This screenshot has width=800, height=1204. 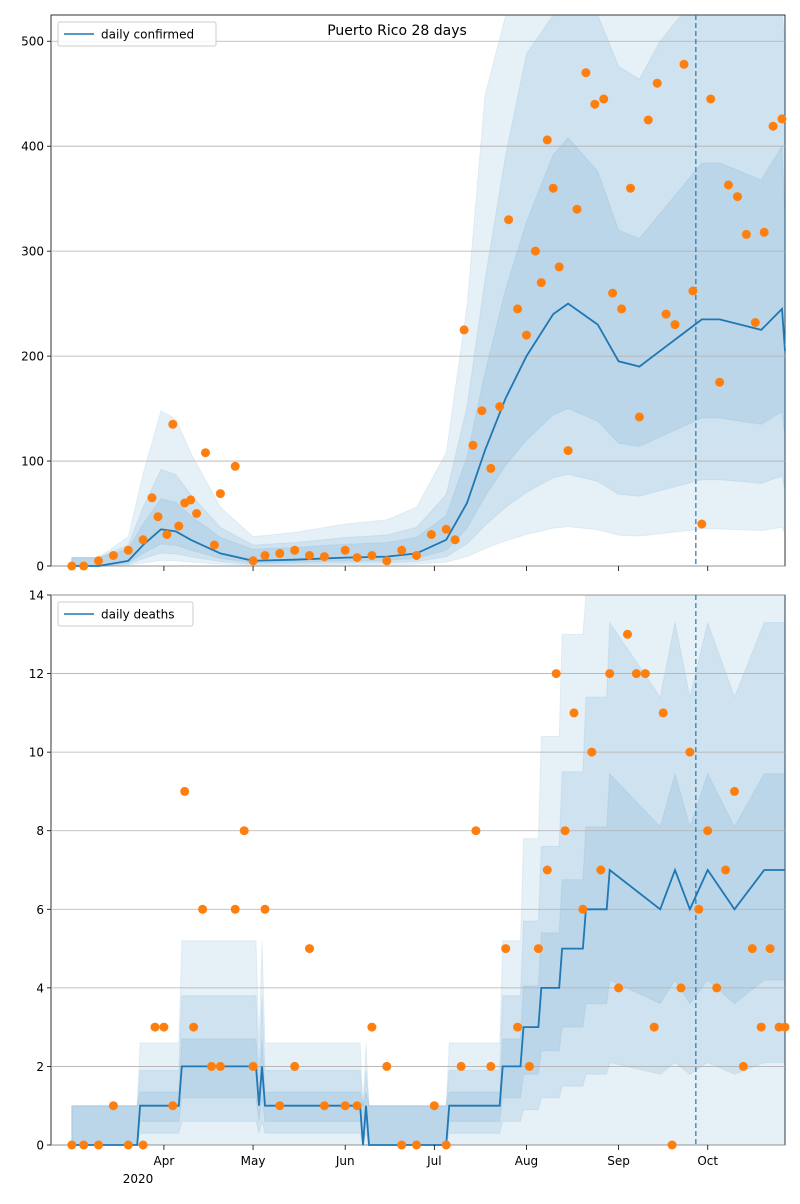 I want to click on legend-label-confirmed: daily confirmed, so click(x=147, y=35).